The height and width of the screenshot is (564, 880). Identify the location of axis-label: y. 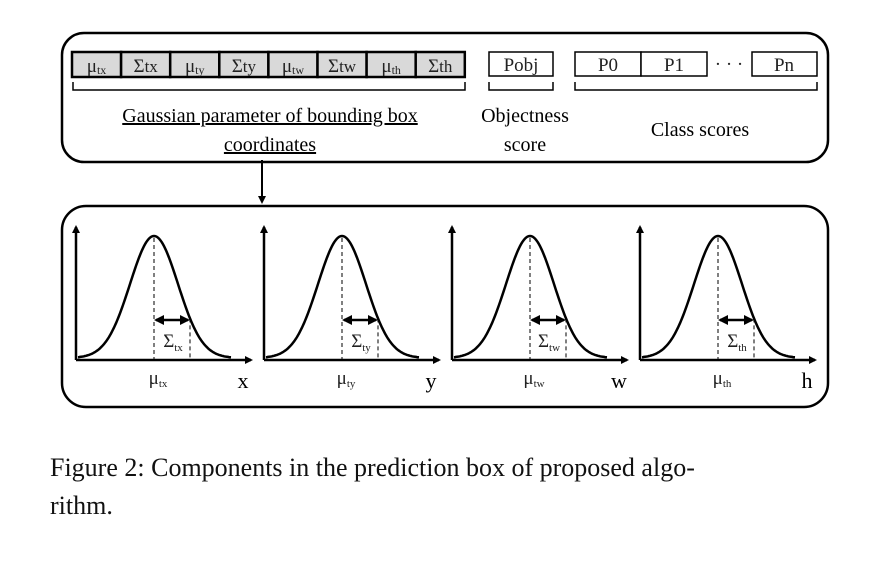
(431, 380).